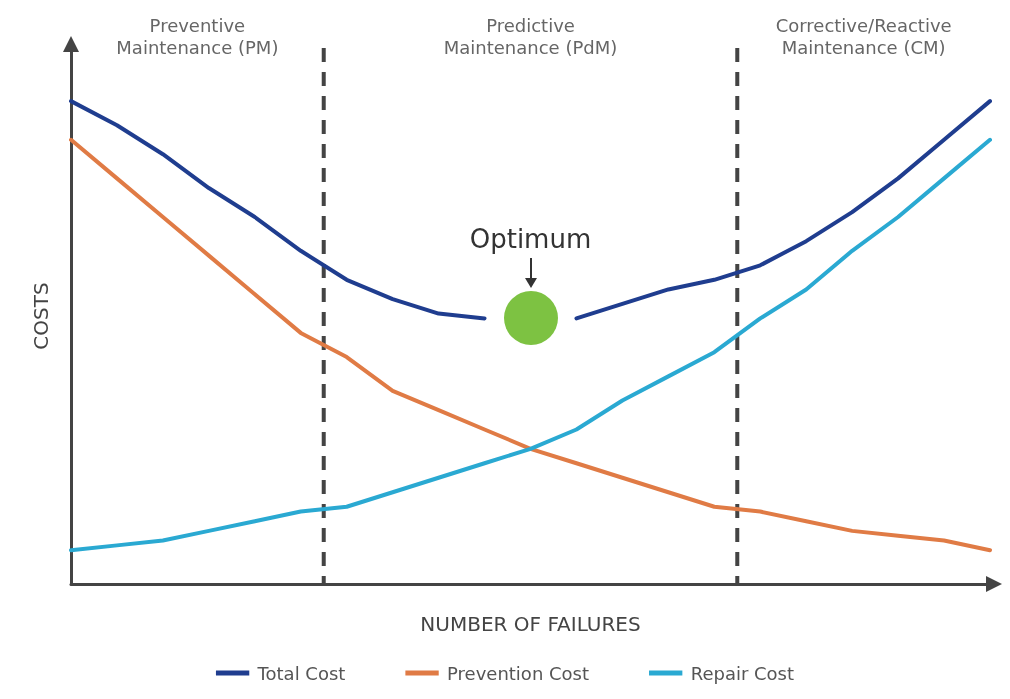 This screenshot has width=1010, height=699. I want to click on legend-label: Prevention Cost, so click(518, 673).